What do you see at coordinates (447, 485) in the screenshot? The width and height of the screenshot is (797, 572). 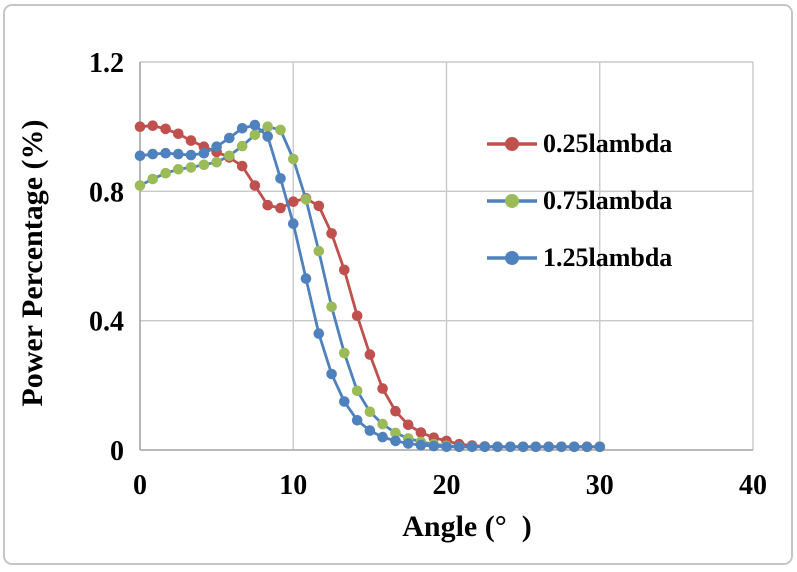 I see `x-tick-label: 20` at bounding box center [447, 485].